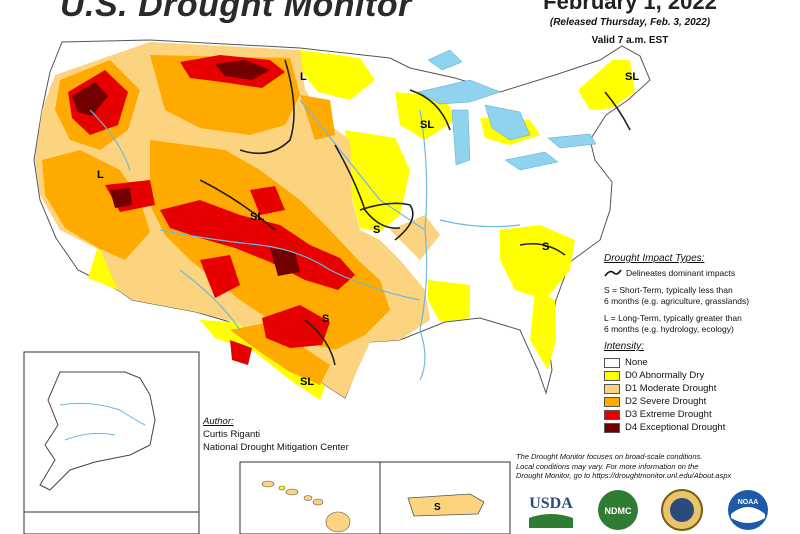  What do you see at coordinates (545, 247) in the screenshot?
I see `map-label-s-carolina: S` at bounding box center [545, 247].